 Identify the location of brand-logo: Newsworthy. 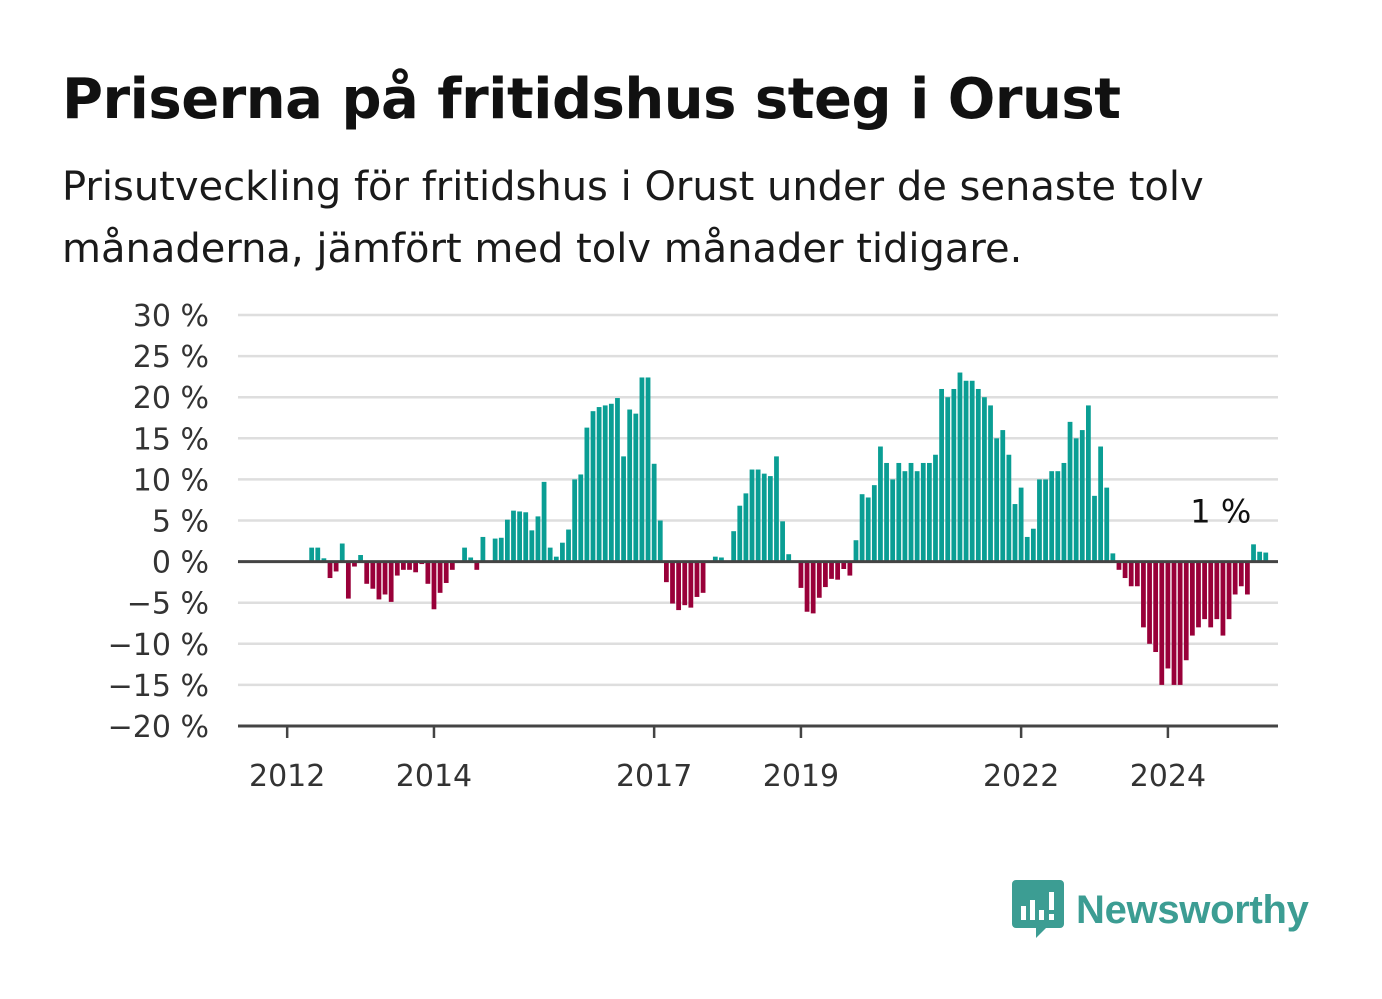
(1160, 910).